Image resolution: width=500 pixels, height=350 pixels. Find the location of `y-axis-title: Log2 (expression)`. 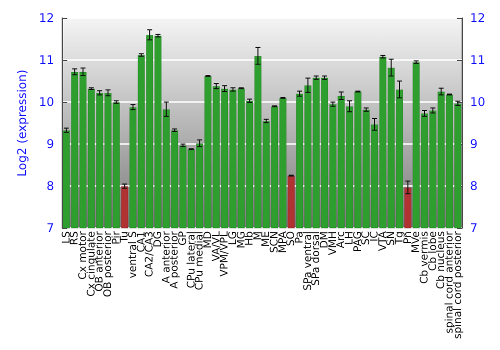

y-axis-title: Log2 (expression) is located at coordinates (22, 123).